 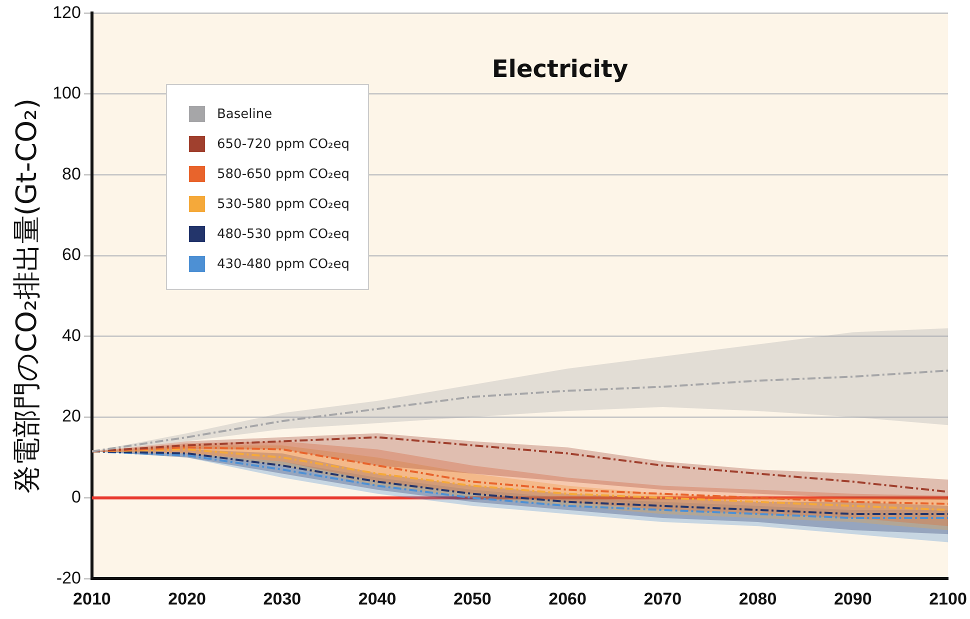 What do you see at coordinates (92, 598) in the screenshot?
I see `x-tick-label: 2010` at bounding box center [92, 598].